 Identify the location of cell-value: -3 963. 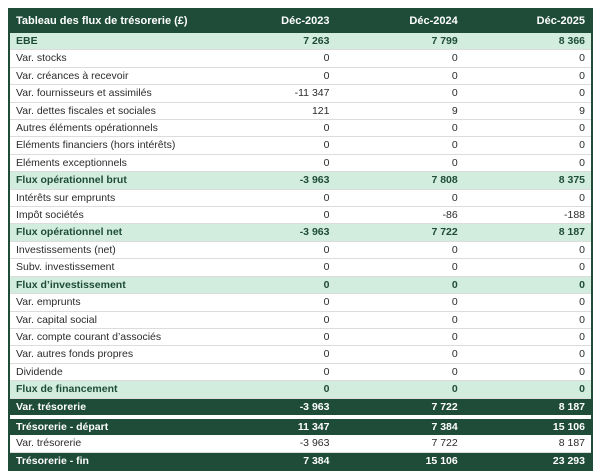
(271, 444).